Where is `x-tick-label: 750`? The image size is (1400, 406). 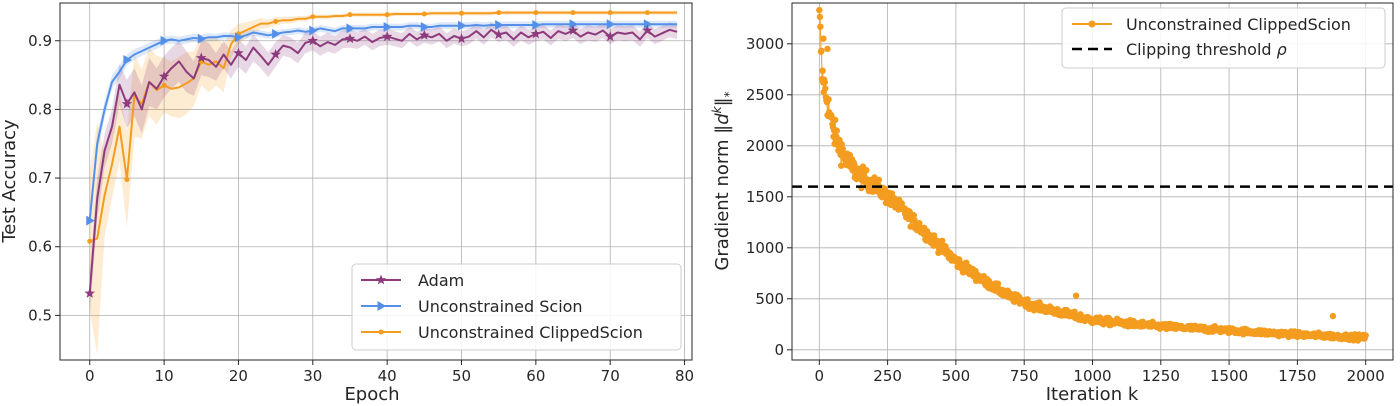 x-tick-label: 750 is located at coordinates (1024, 376).